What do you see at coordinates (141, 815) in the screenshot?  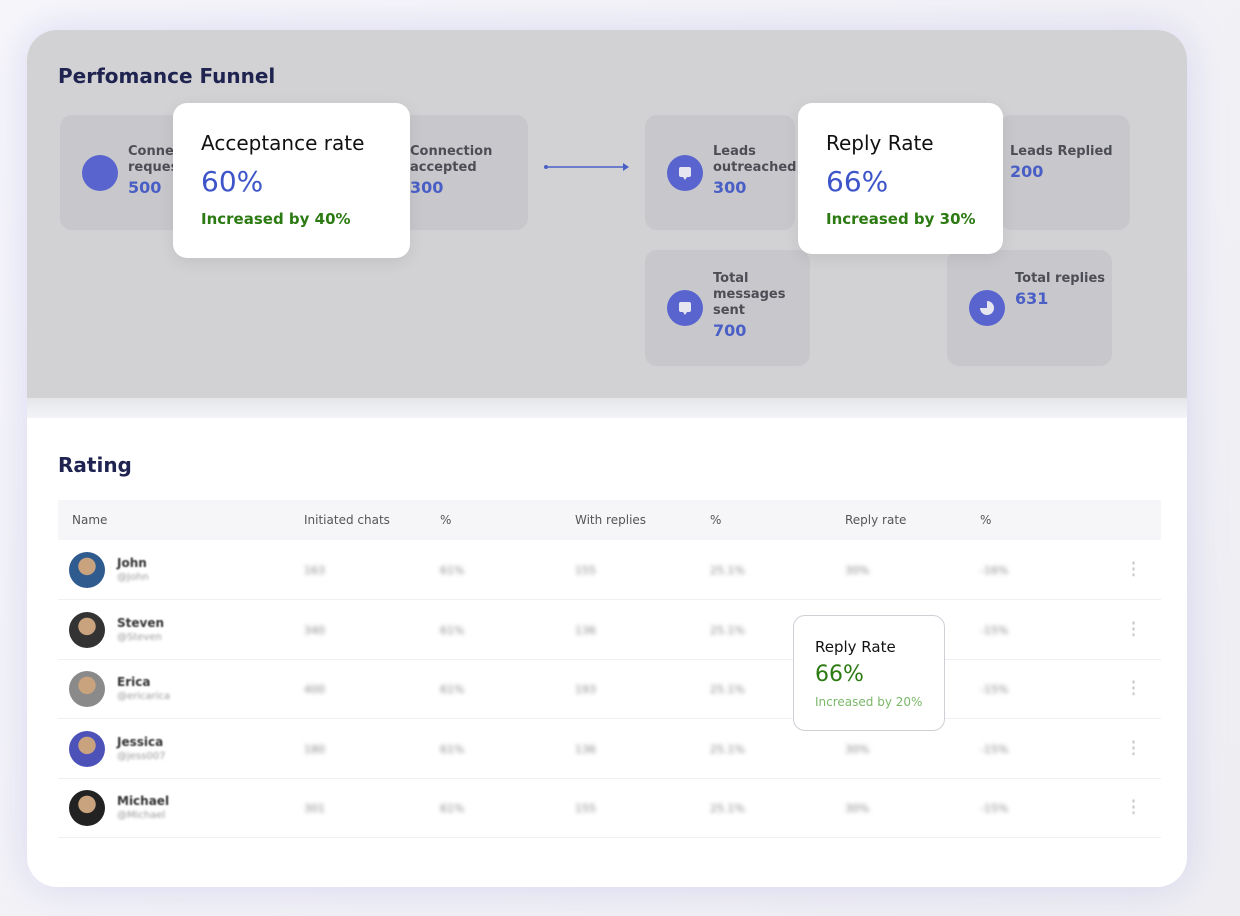 I see `user-handle: @Michael` at bounding box center [141, 815].